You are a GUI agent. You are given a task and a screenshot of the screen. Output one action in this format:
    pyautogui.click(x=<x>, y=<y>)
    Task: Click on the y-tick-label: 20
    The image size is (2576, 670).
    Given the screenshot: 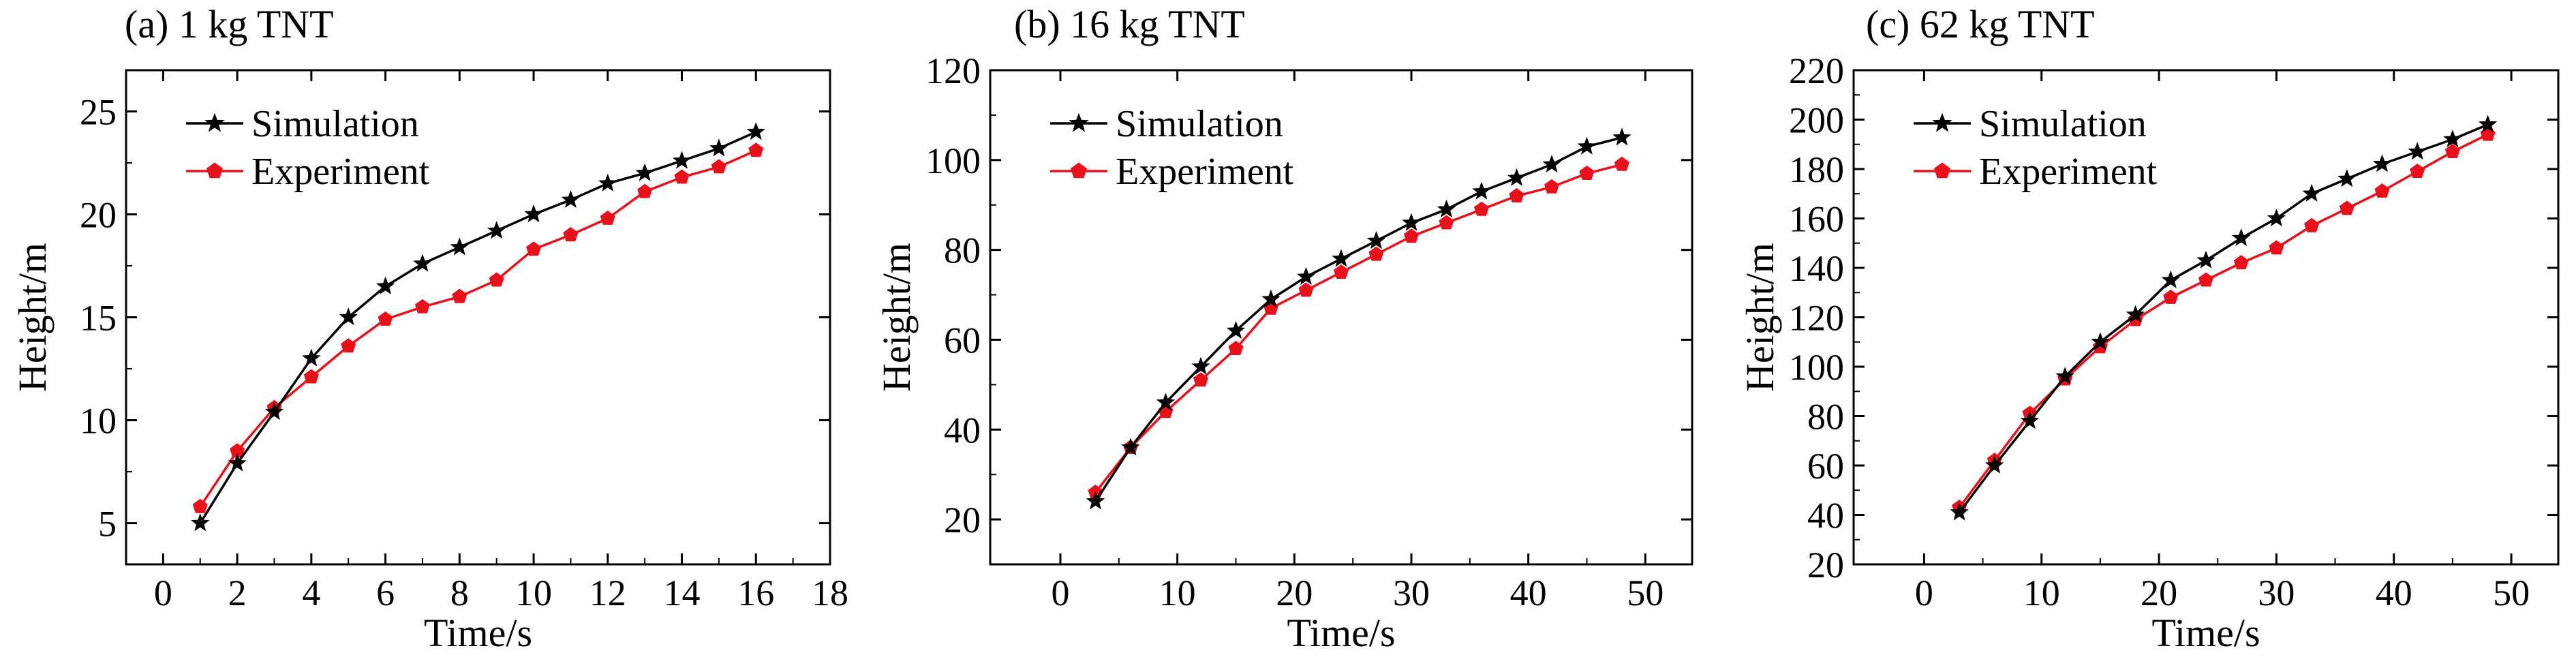 What is the action you would take?
    pyautogui.click(x=1825, y=565)
    